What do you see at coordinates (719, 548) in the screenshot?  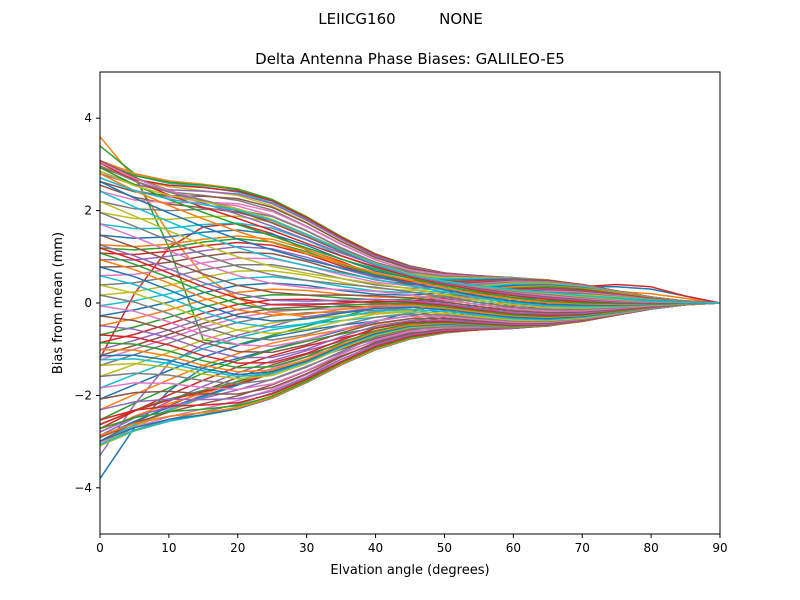 I see `x-tick-label: 90` at bounding box center [719, 548].